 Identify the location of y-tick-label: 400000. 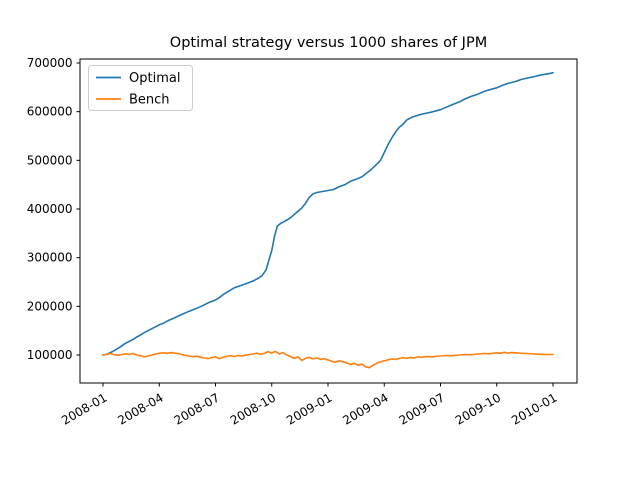
(50, 209).